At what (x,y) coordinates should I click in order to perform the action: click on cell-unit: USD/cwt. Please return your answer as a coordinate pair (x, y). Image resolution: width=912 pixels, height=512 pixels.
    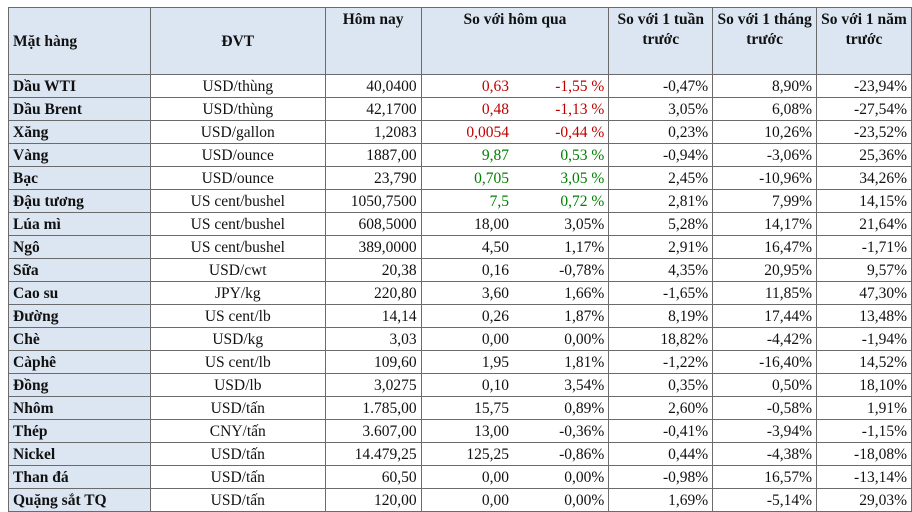
    Looking at the image, I should click on (237, 270).